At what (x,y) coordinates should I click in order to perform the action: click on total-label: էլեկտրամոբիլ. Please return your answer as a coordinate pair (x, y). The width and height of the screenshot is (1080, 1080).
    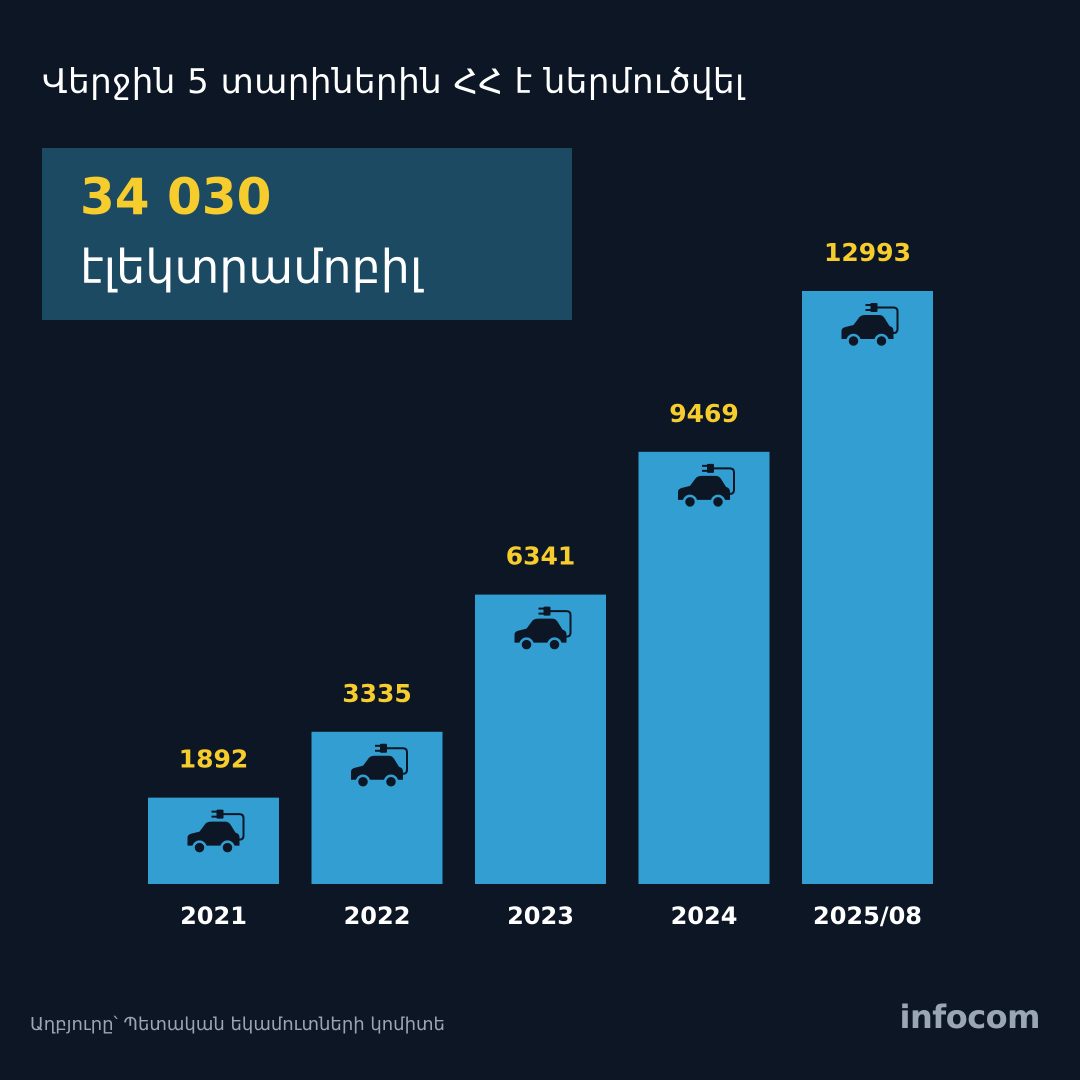
    Looking at the image, I should click on (251, 267).